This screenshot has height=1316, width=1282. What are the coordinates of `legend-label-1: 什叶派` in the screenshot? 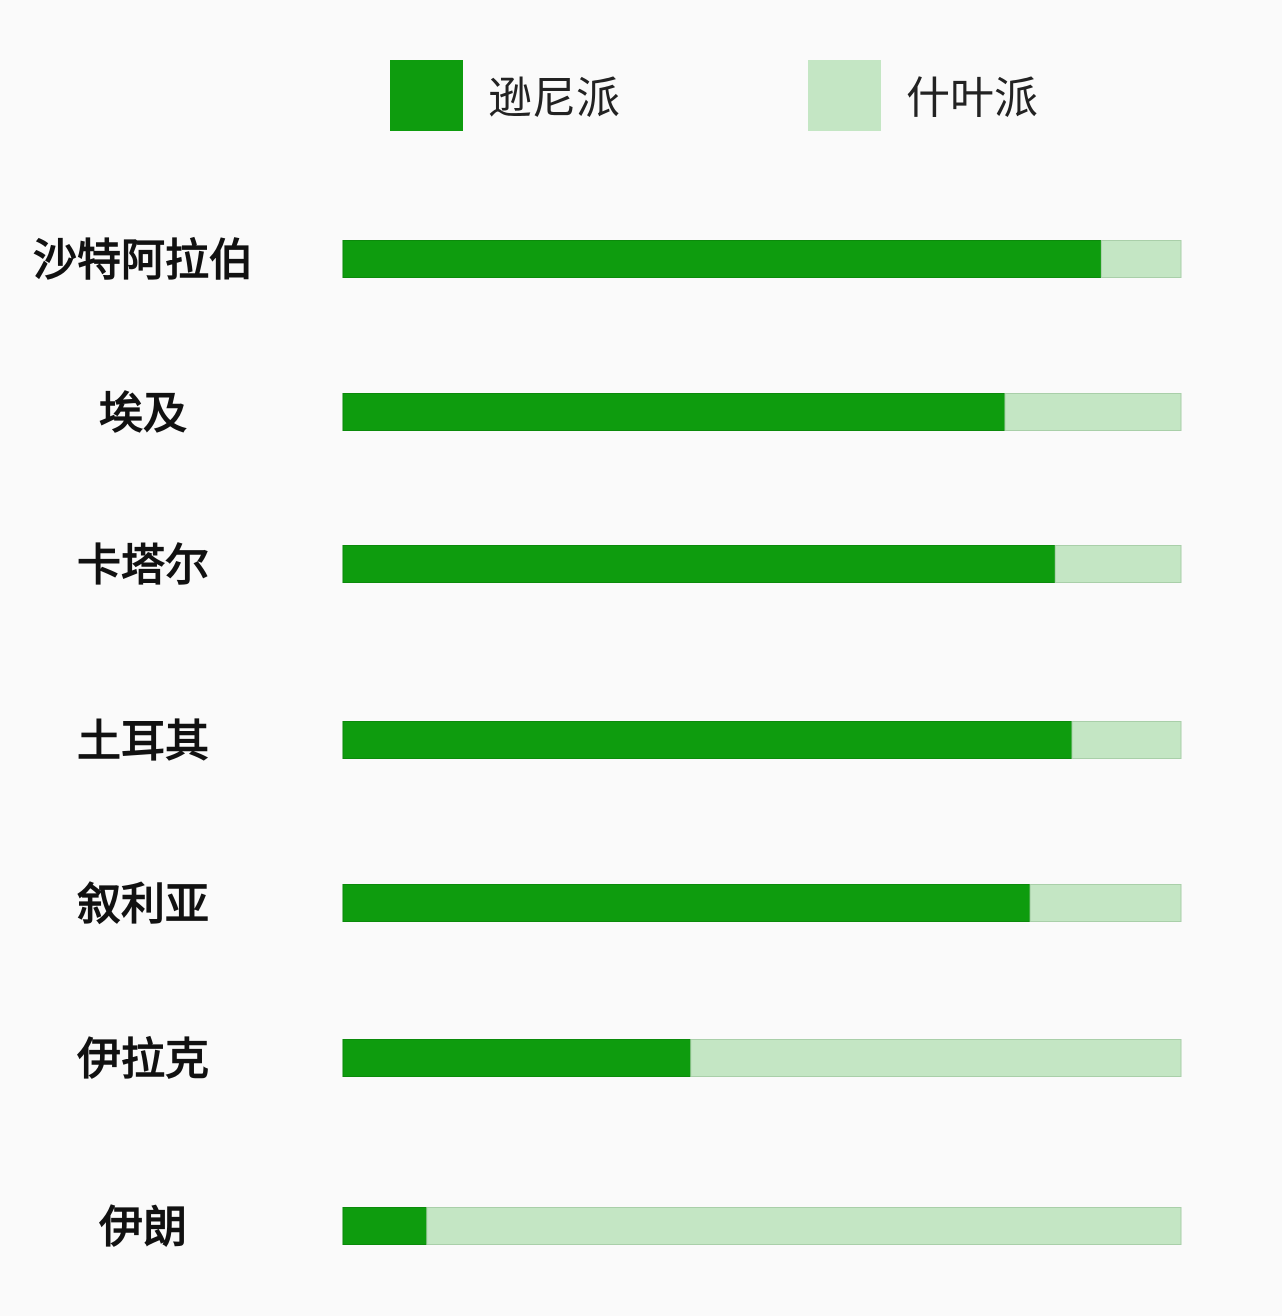 It's located at (972, 98).